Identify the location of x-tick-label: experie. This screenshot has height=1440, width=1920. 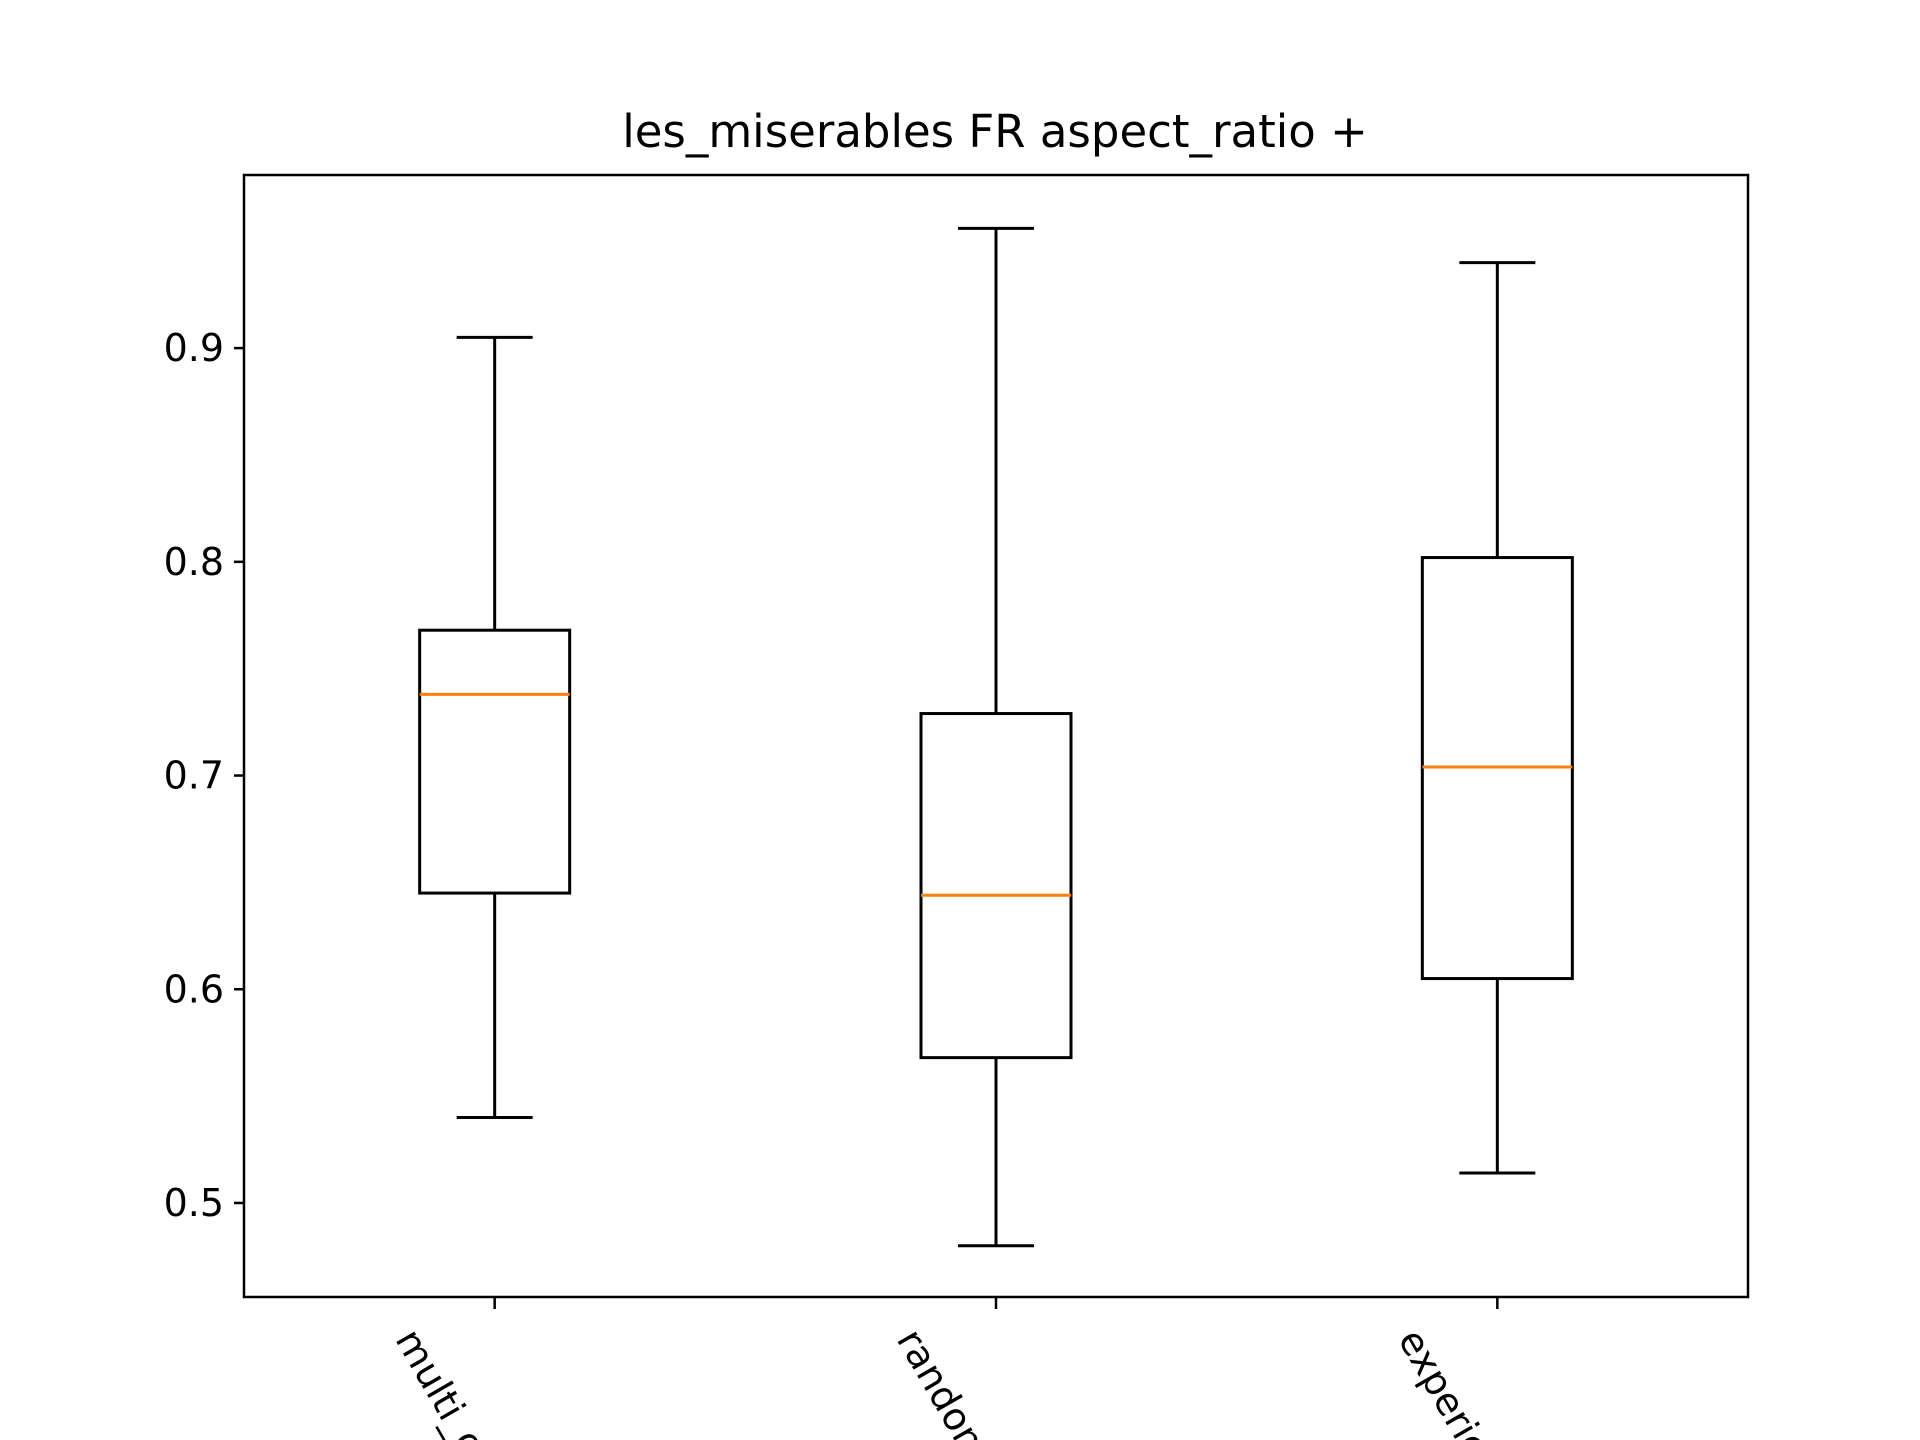
(1444, 1381).